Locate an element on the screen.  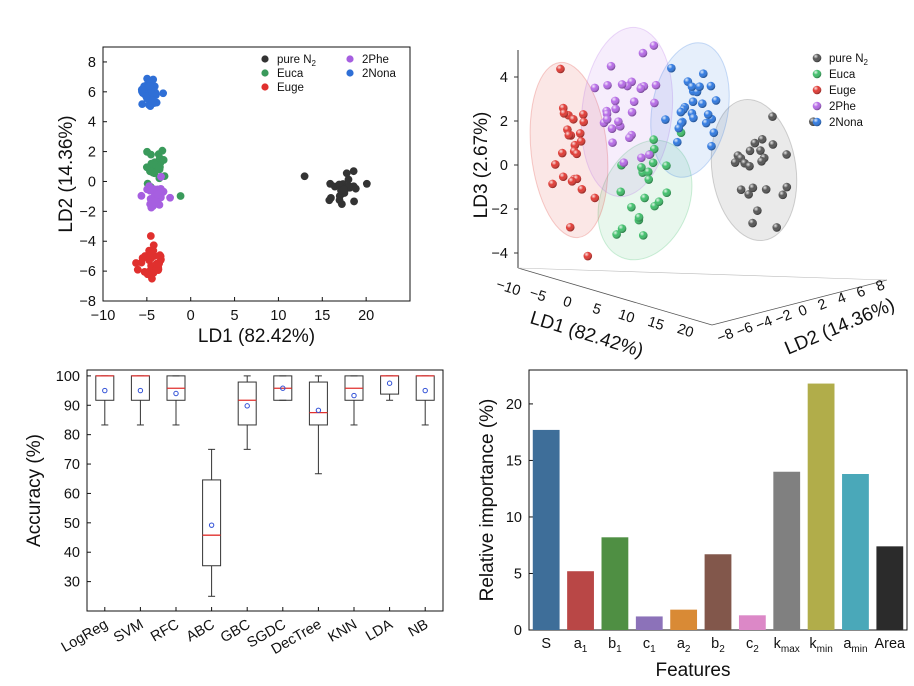
y-tick-label: −2 is located at coordinates (499, 210).